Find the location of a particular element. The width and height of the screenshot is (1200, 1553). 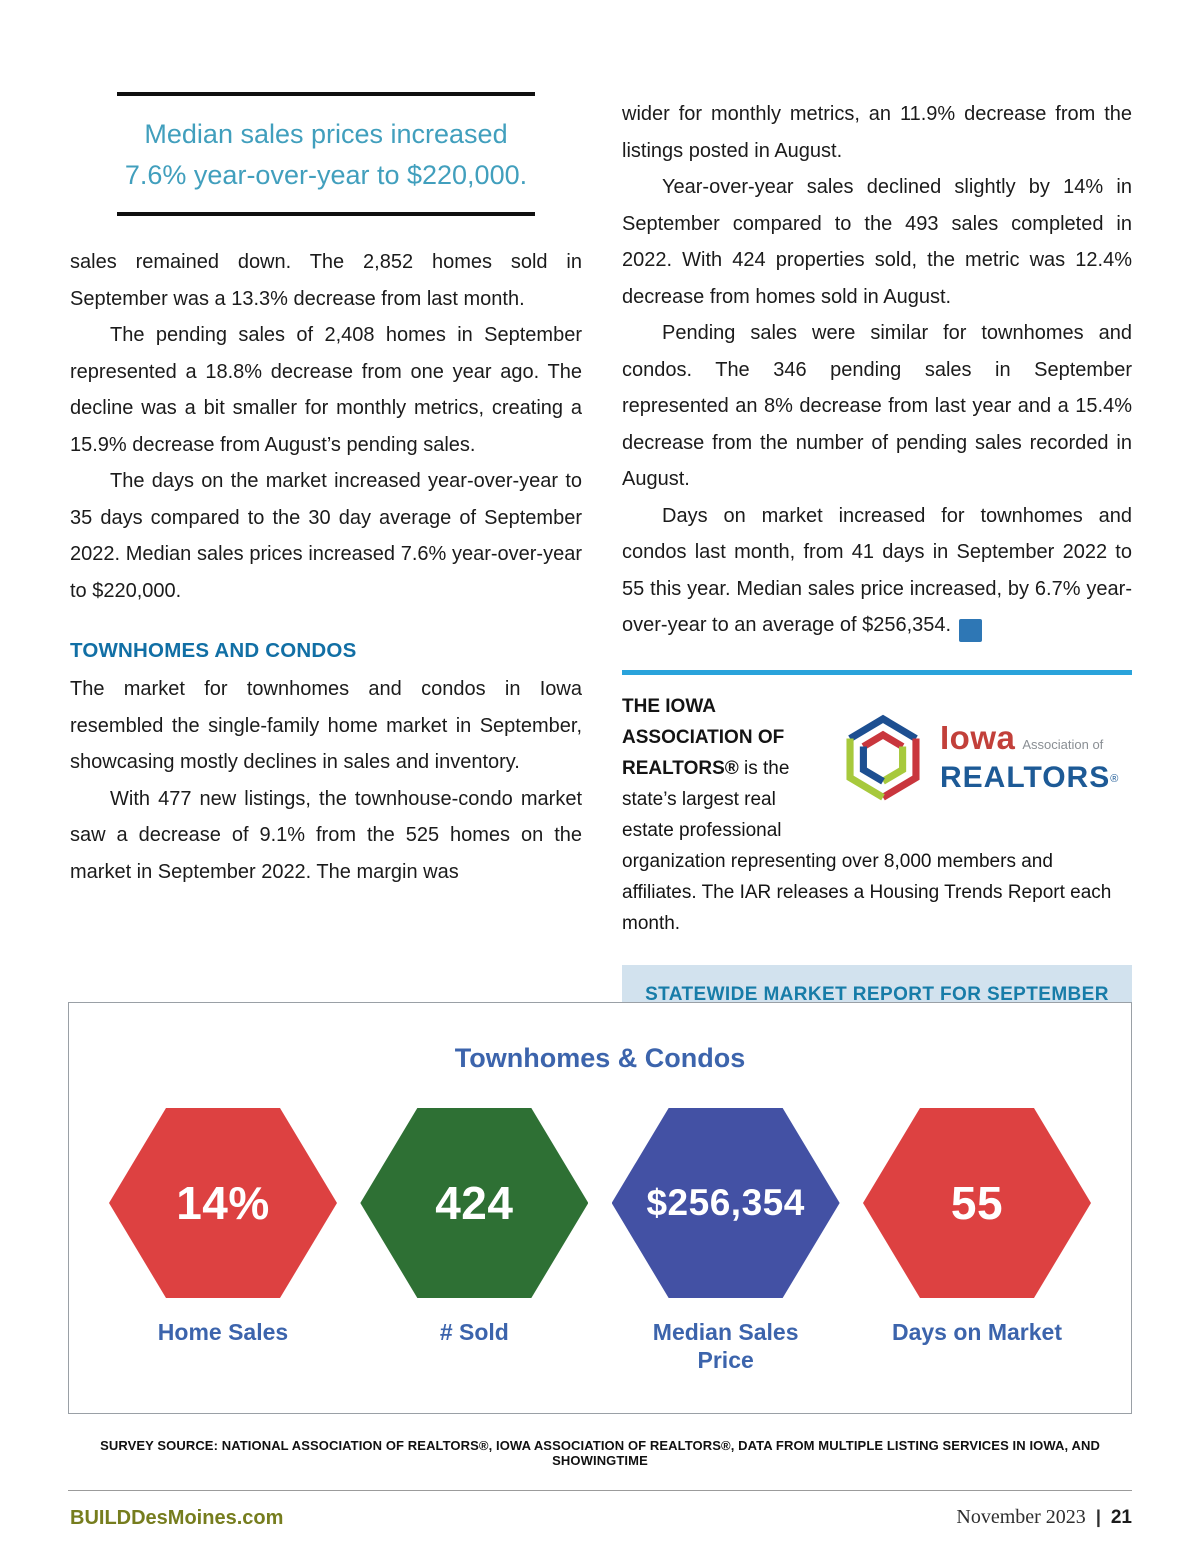

pull-quote-line1: Median sales prices increased is located at coordinates (326, 134).